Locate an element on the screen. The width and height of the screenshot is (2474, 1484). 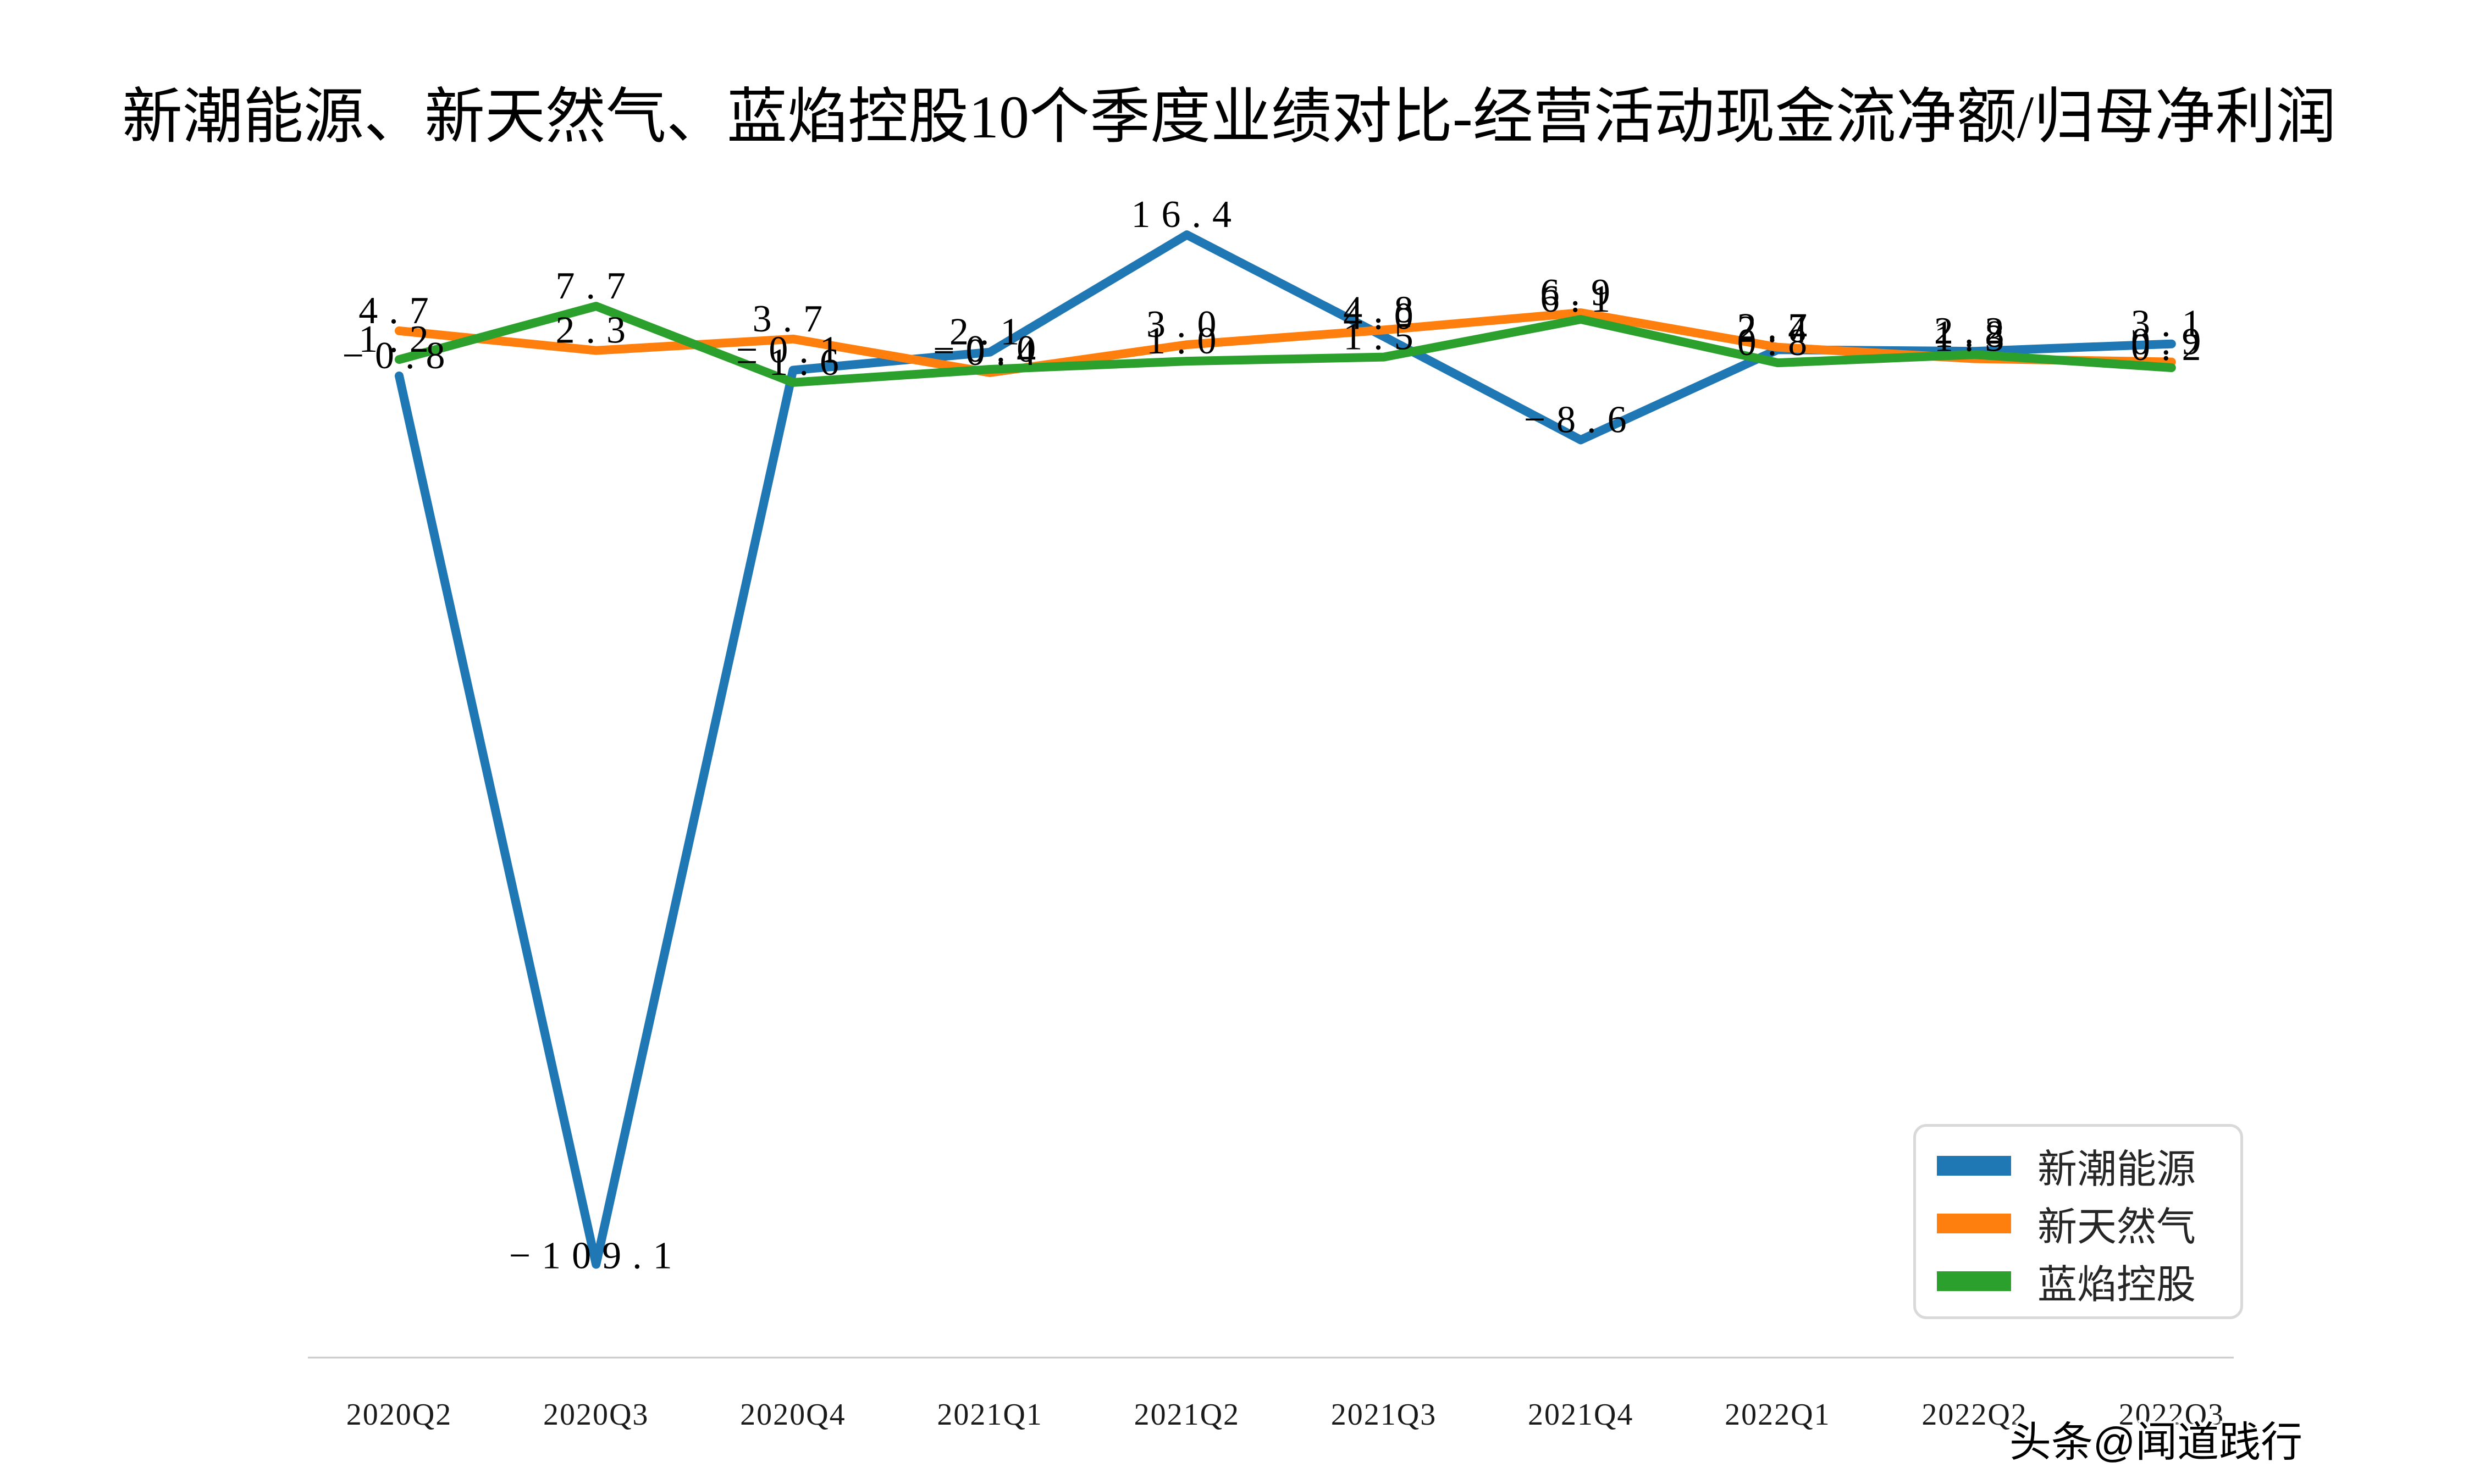
data-label-s1-p6: 6.9 is located at coordinates (1581, 293).